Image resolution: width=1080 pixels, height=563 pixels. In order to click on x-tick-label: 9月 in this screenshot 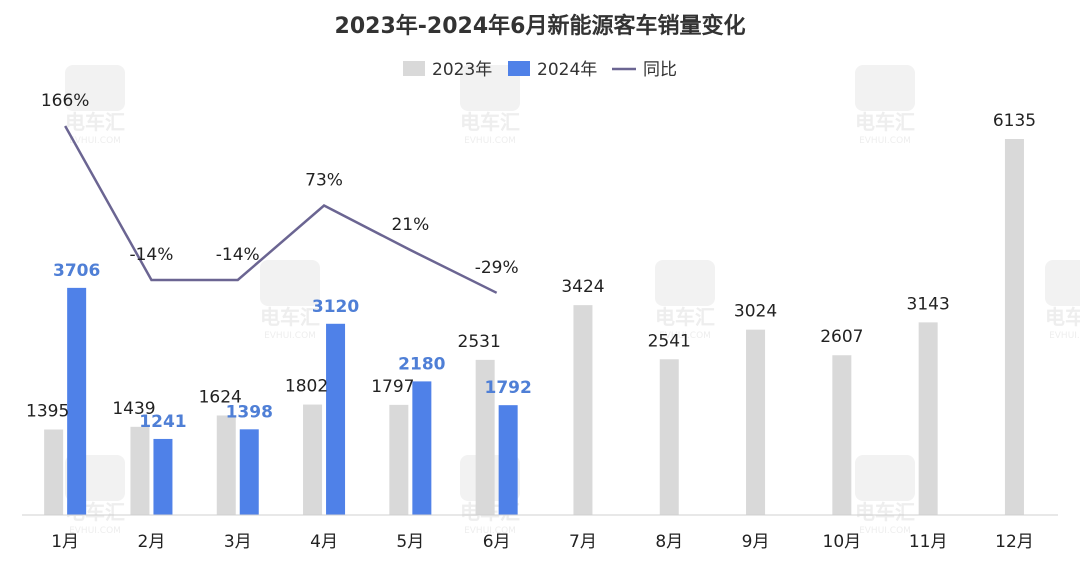, I will do `click(756, 542)`.